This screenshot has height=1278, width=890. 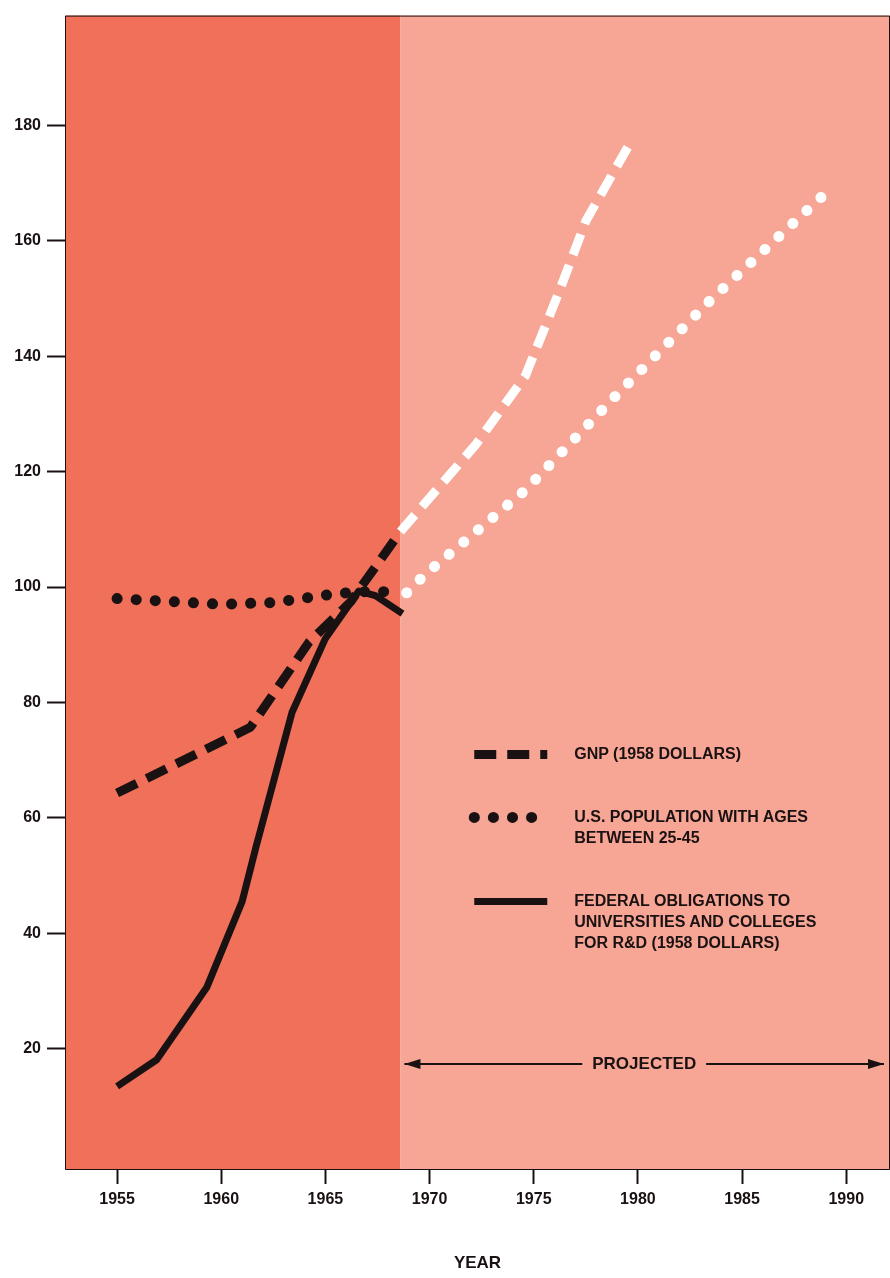 What do you see at coordinates (28, 586) in the screenshot?
I see `y-tick-label: 100` at bounding box center [28, 586].